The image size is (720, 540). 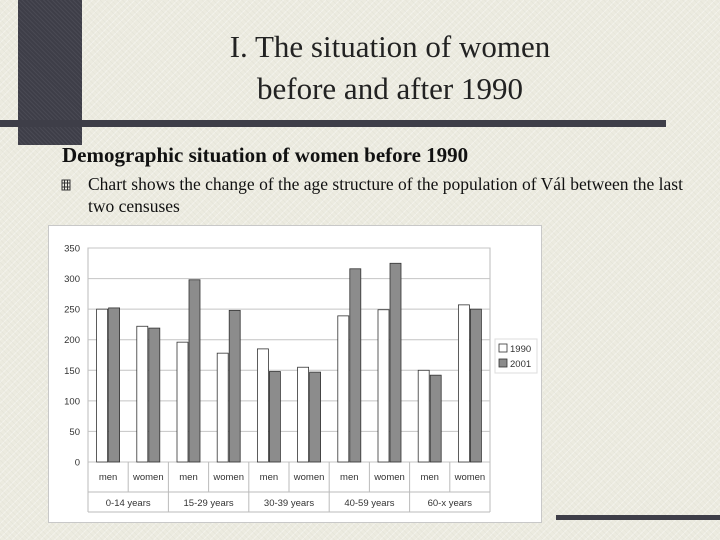 What do you see at coordinates (72, 279) in the screenshot?
I see `y-tick-label: 300` at bounding box center [72, 279].